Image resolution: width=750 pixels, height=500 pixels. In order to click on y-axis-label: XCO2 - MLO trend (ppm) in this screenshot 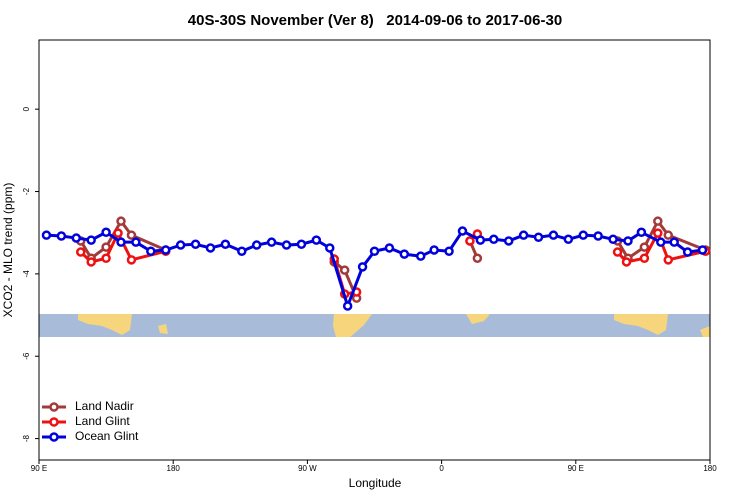, I will do `click(8, 250)`.